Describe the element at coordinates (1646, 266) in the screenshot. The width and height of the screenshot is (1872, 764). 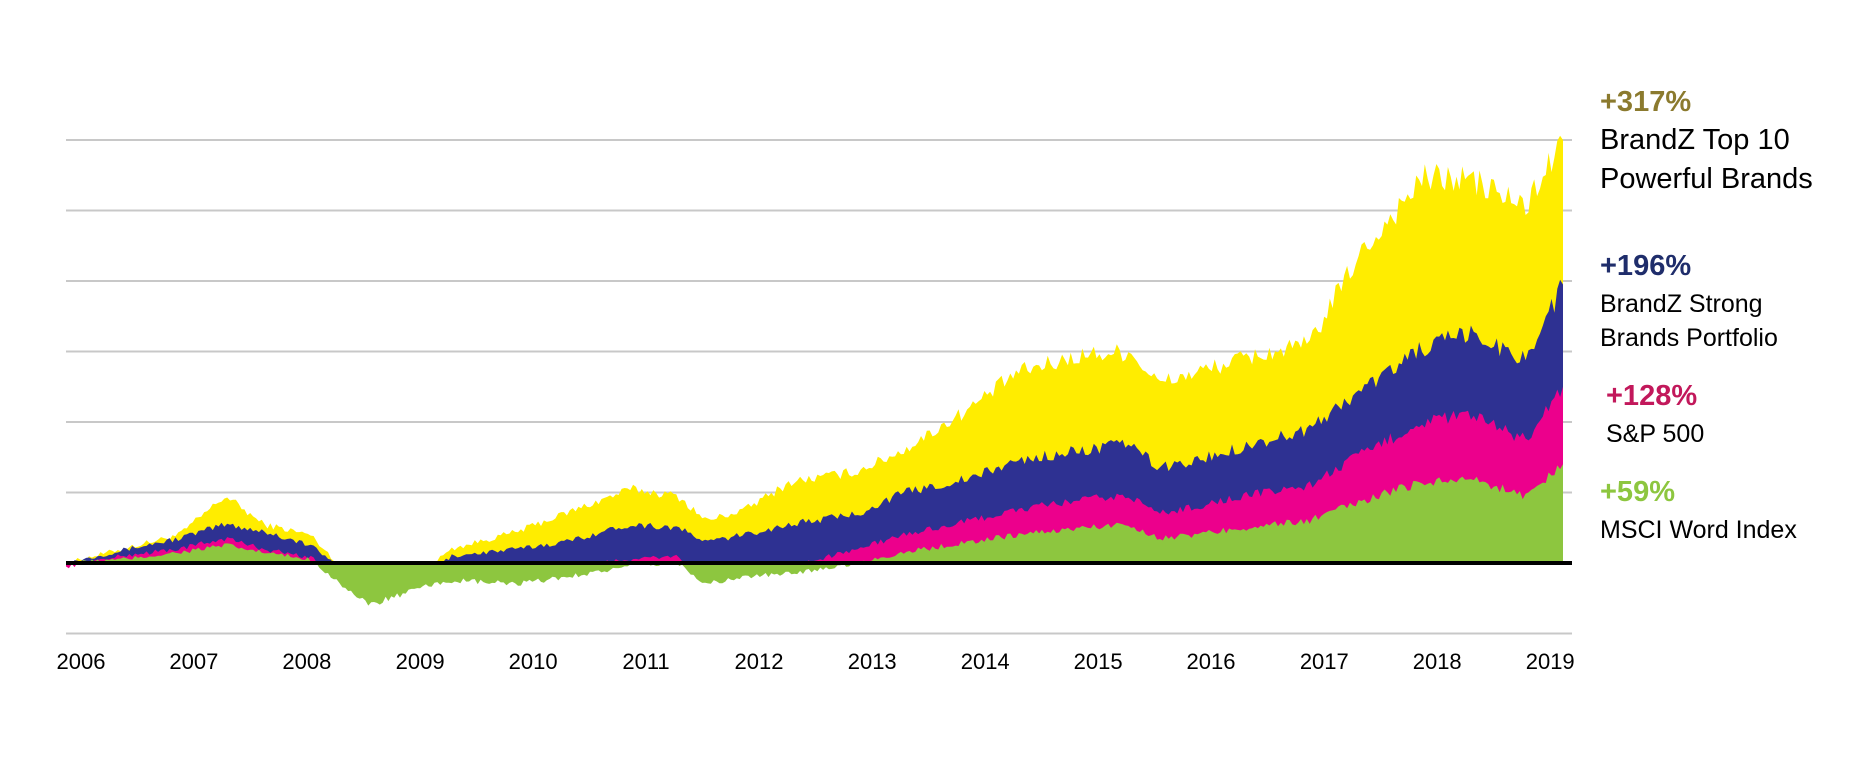
I see `legend-strong-brands-change: +196%` at that location.